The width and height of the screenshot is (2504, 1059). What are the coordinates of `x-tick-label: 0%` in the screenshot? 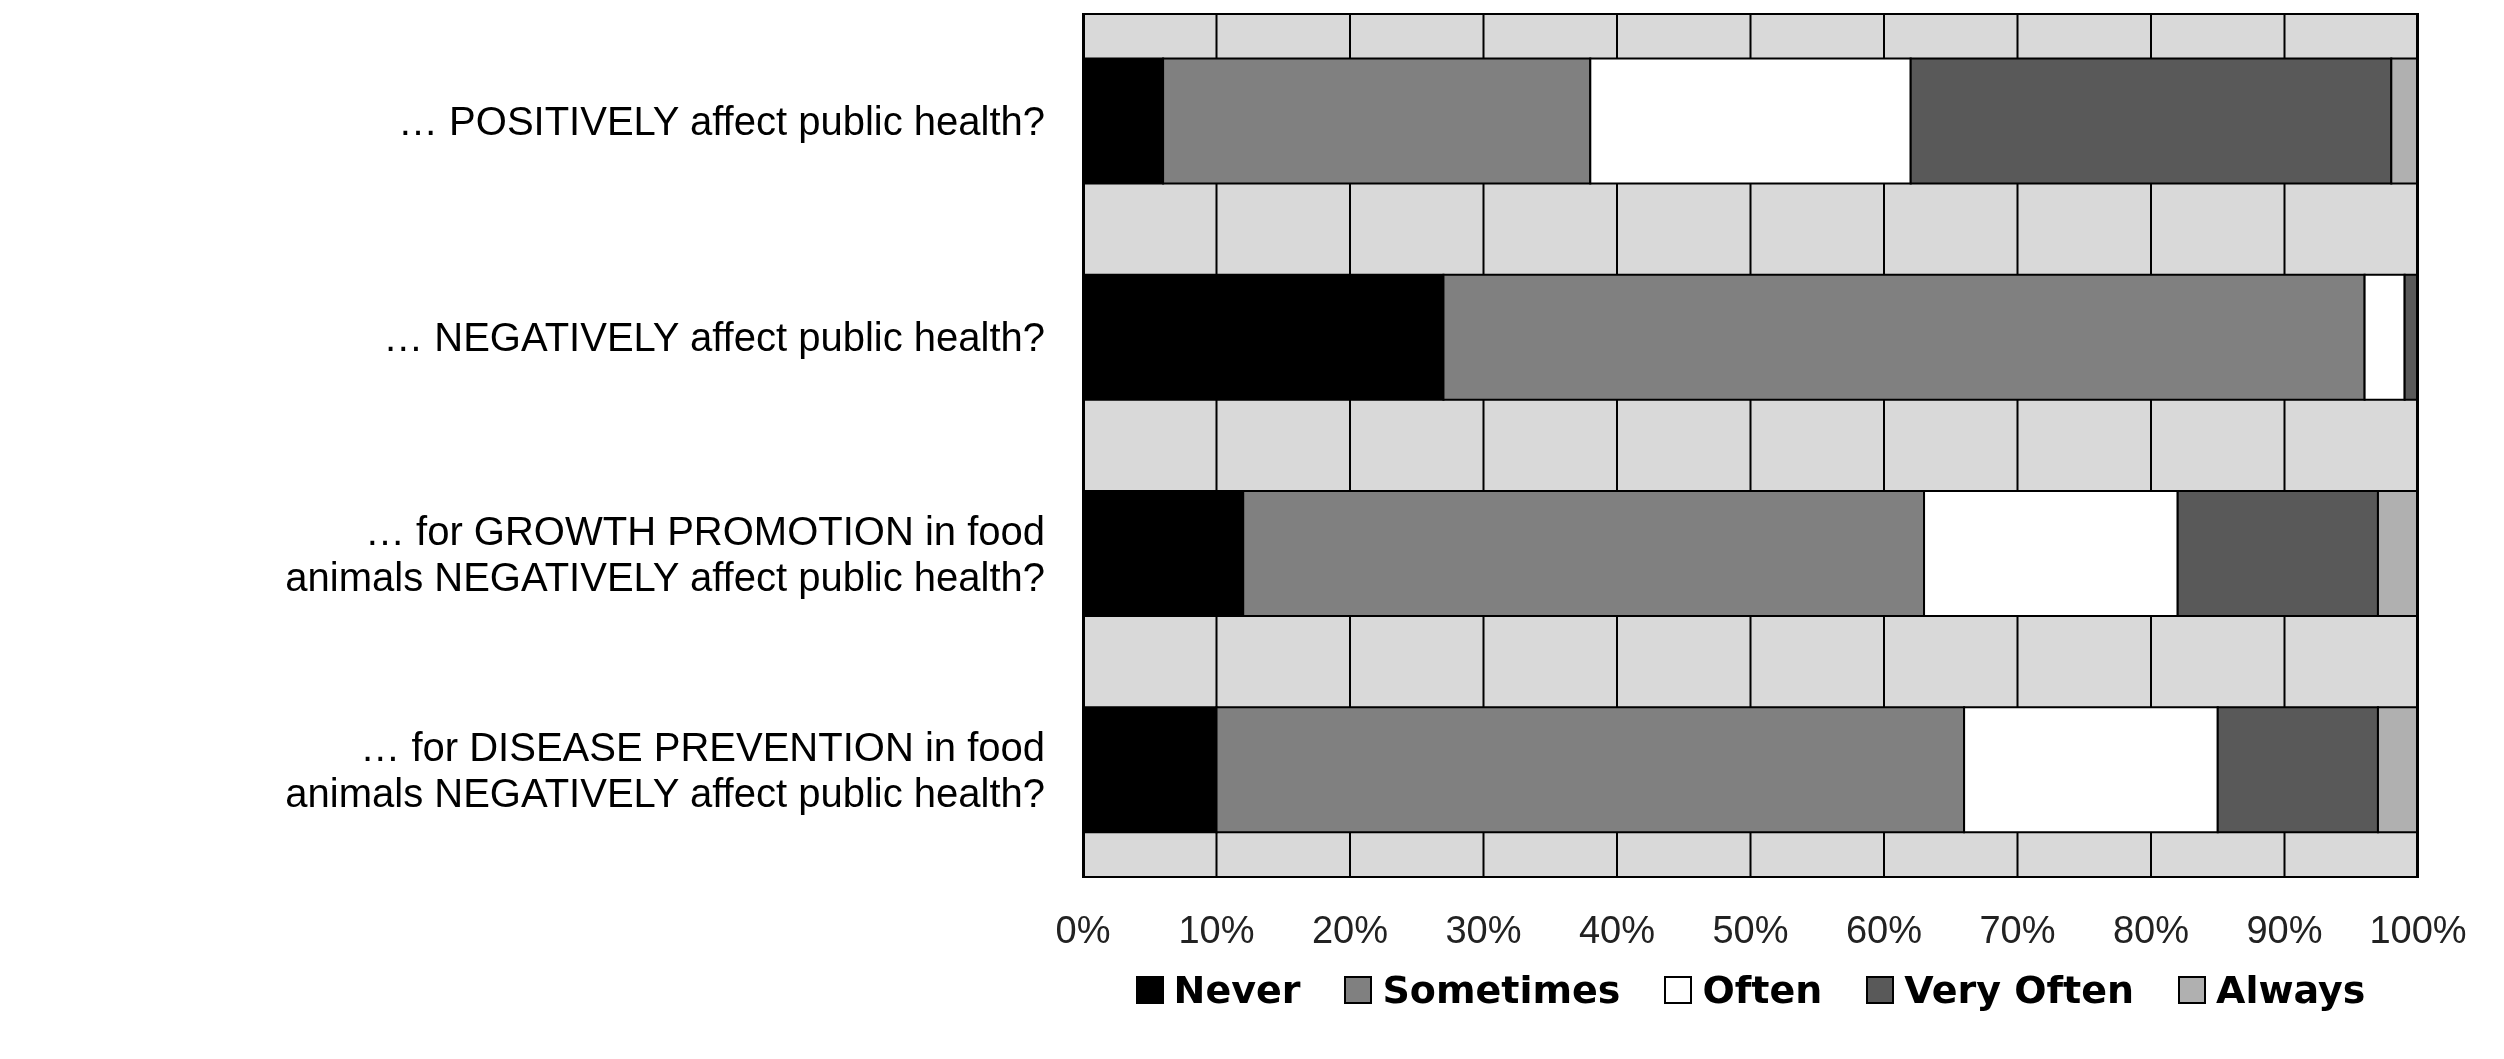 It's located at (1083, 929).